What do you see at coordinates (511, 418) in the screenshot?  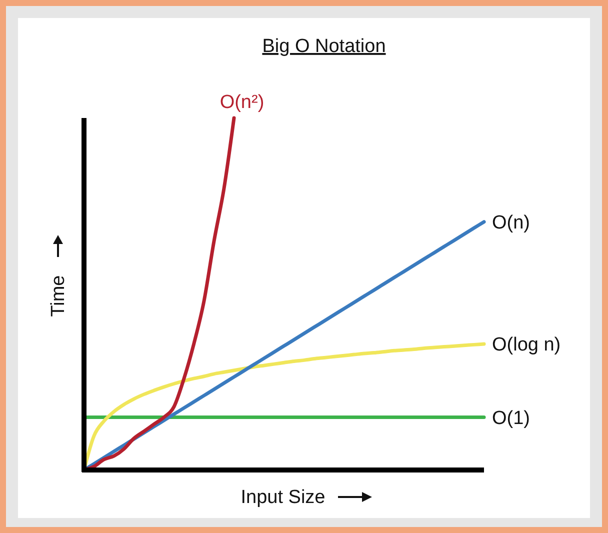 I see `series-label: O(1)` at bounding box center [511, 418].